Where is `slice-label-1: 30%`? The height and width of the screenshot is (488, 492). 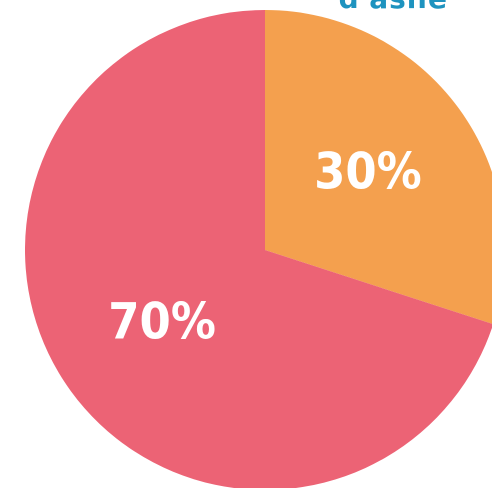
slice-label-1: 30% is located at coordinates (368, 172).